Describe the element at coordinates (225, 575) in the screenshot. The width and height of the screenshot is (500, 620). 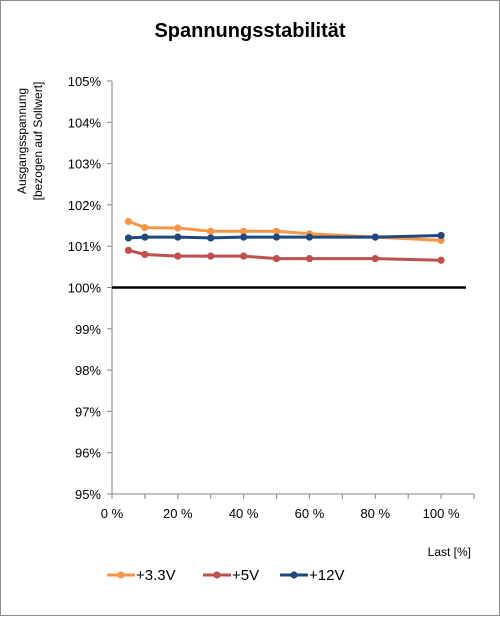
I see `legend: +3.3V +5V +12V` at that location.